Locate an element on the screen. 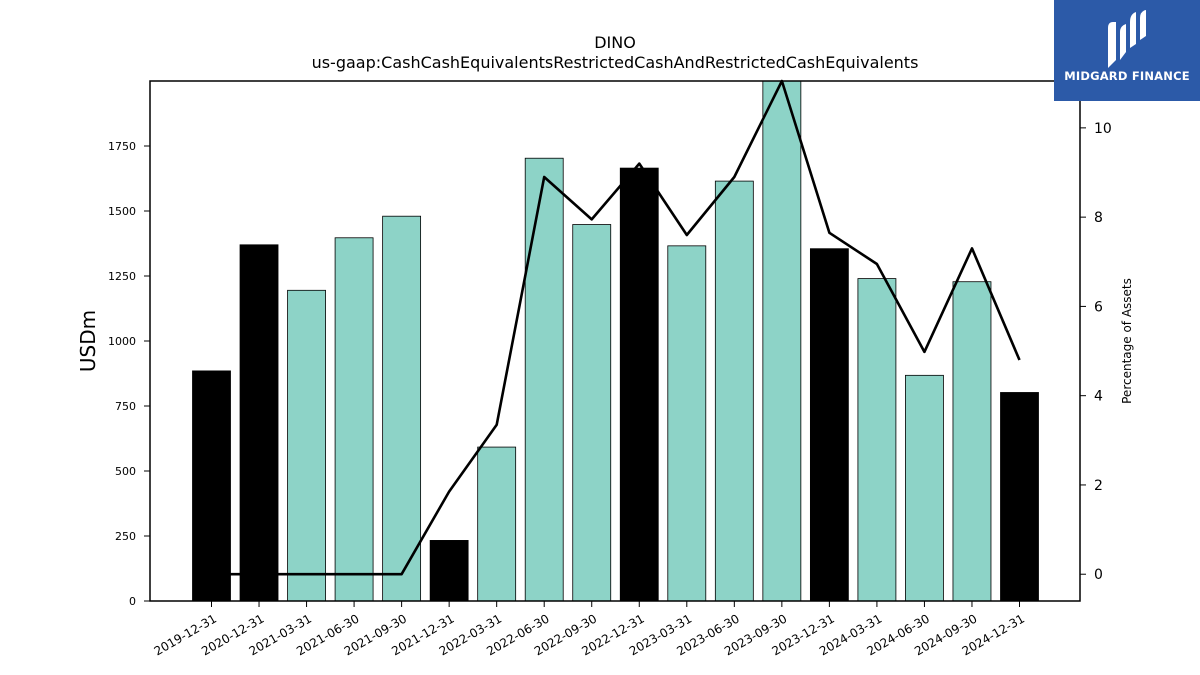  chart-title: DINO is located at coordinates (615, 42).